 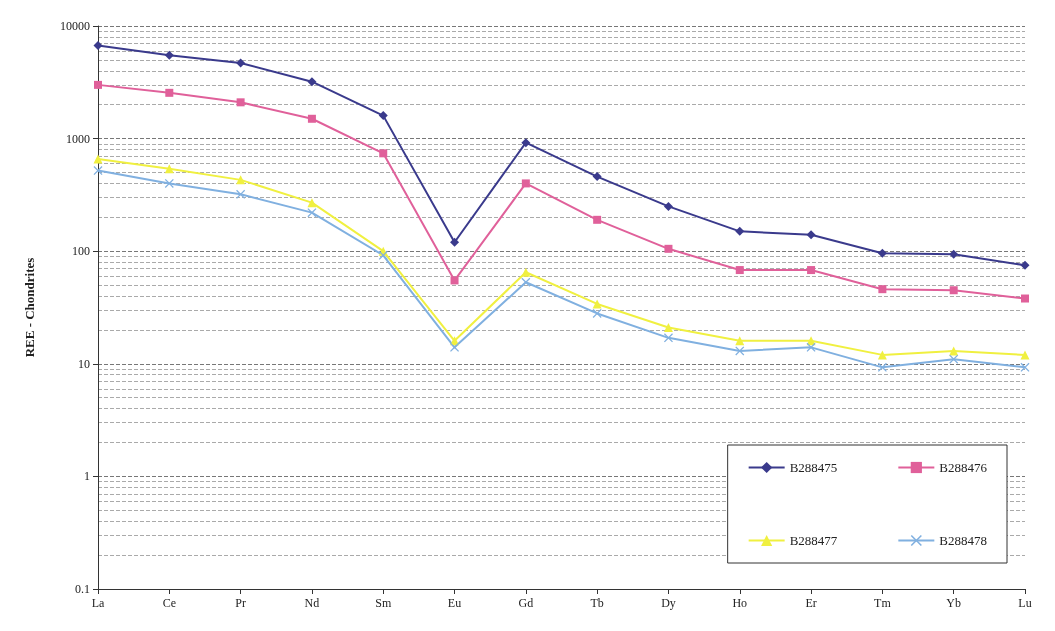 What do you see at coordinates (383, 603) in the screenshot?
I see `x-tick-label: Sm` at bounding box center [383, 603].